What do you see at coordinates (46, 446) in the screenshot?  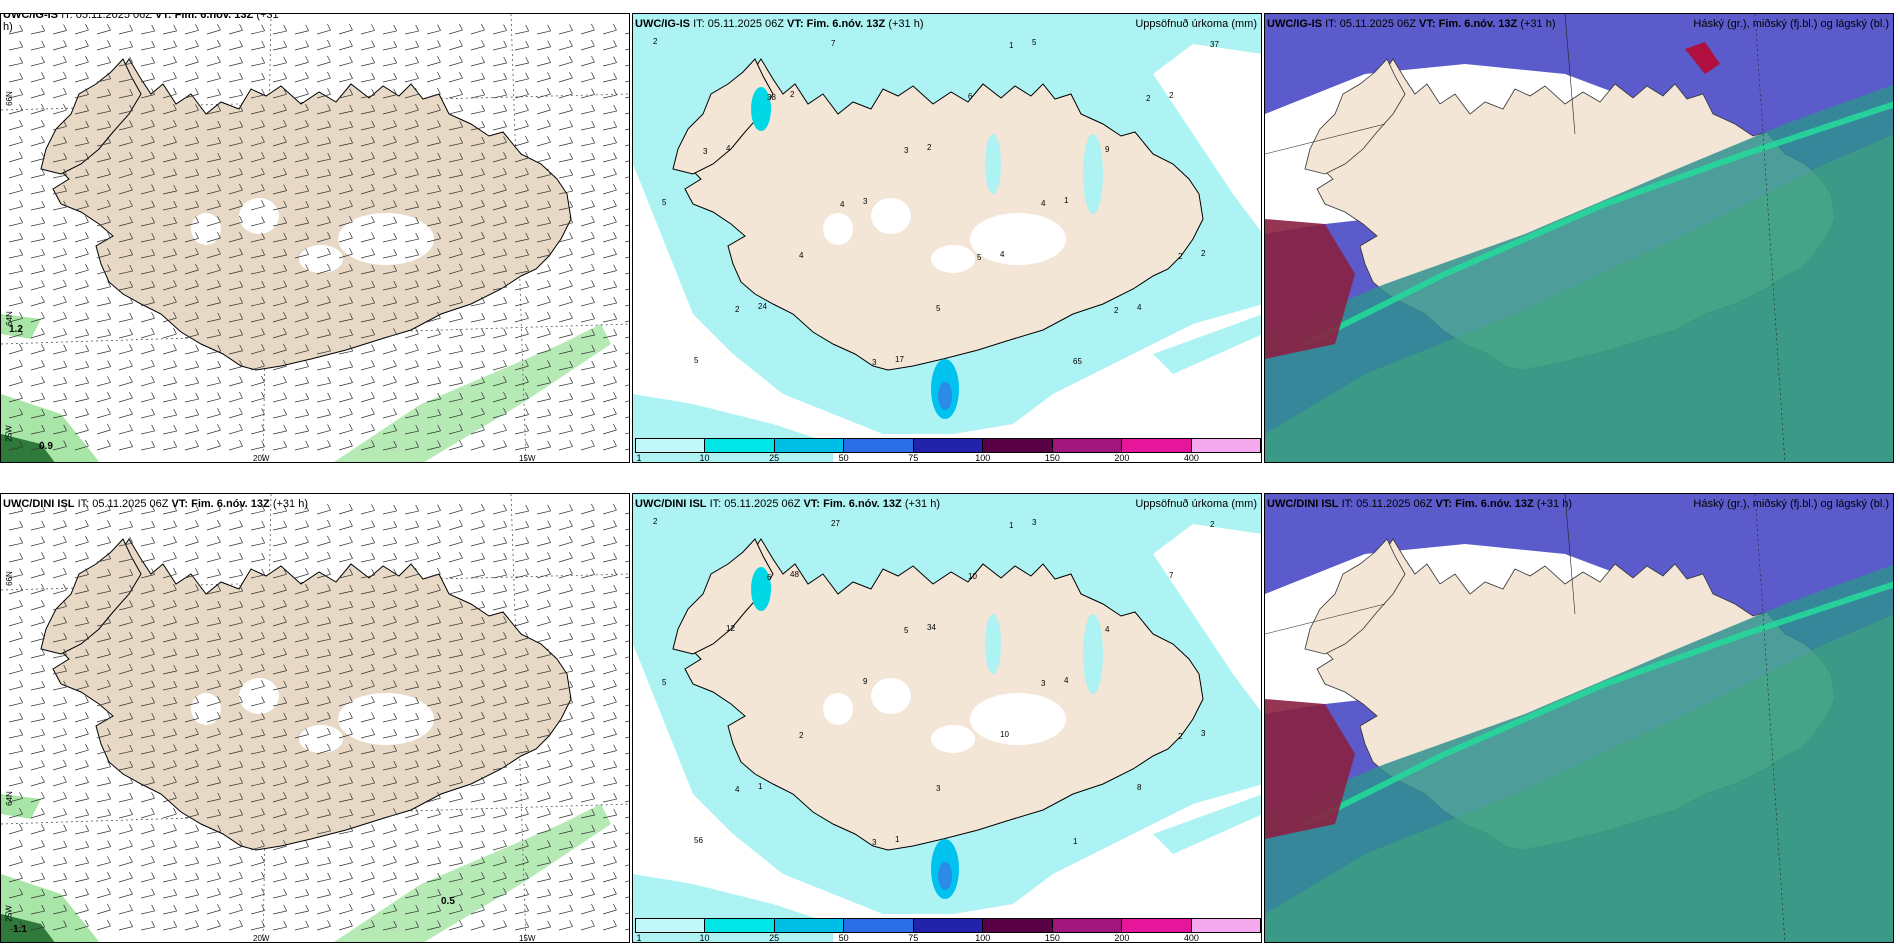 I see `wind-annotation: 0.9` at bounding box center [46, 446].